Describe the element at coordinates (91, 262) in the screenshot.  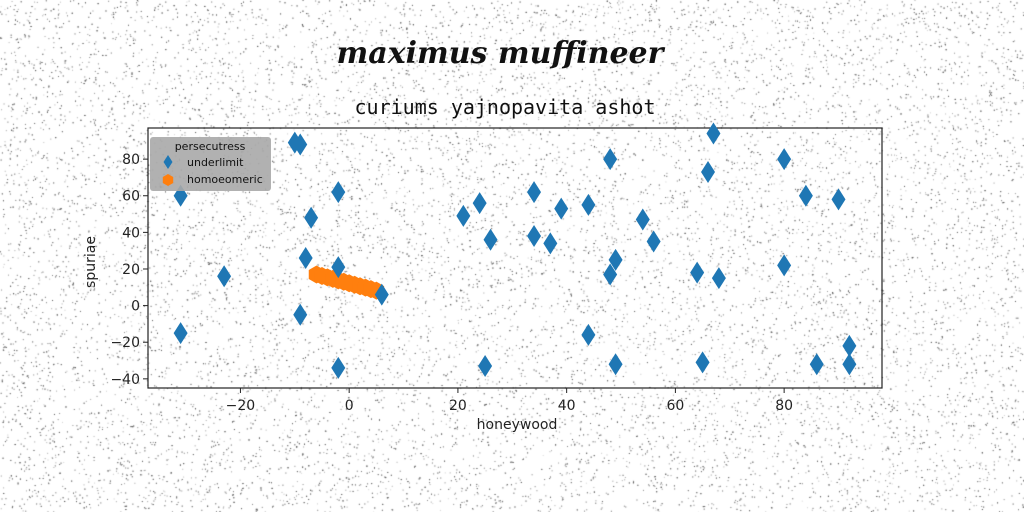
I see `y-axis-label: spuriae` at that location.